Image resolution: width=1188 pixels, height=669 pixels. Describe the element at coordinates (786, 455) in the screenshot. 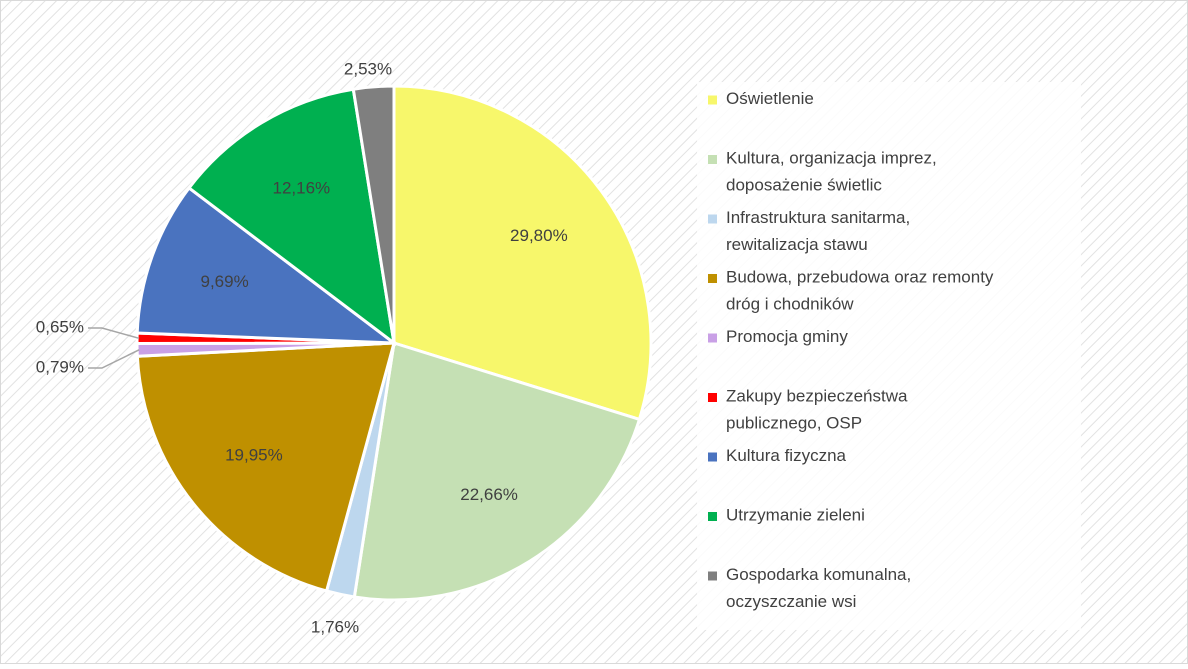

I see `legend-label: Kultura fizyczna` at that location.